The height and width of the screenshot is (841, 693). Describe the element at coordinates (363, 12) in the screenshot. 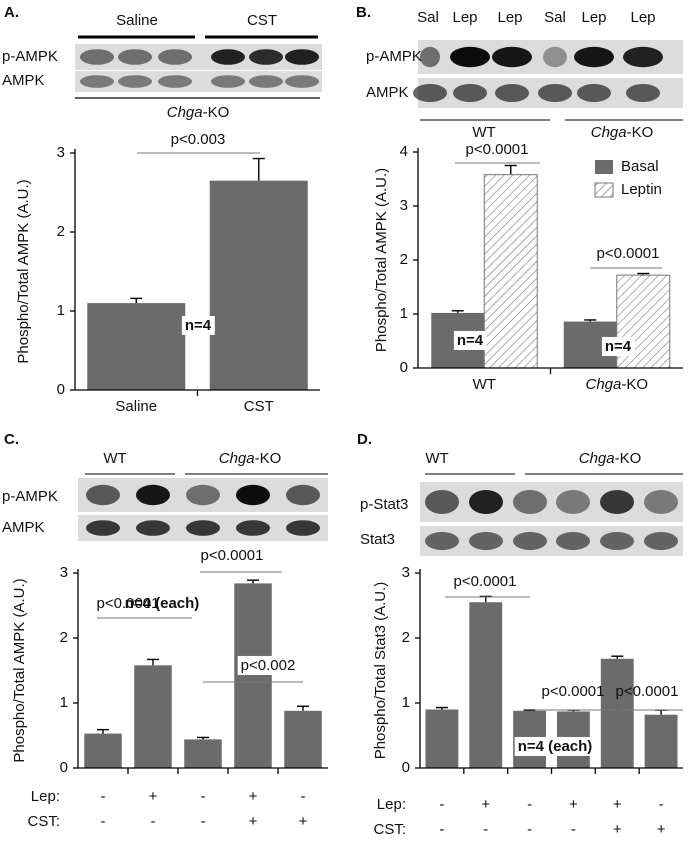

I see `panel-label: B.` at that location.